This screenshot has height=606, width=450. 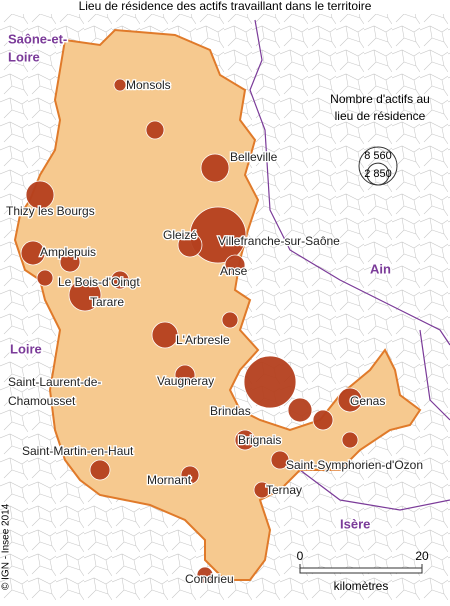 What do you see at coordinates (50, 211) in the screenshot?
I see `city-label: Thizy les Bourgs` at bounding box center [50, 211].